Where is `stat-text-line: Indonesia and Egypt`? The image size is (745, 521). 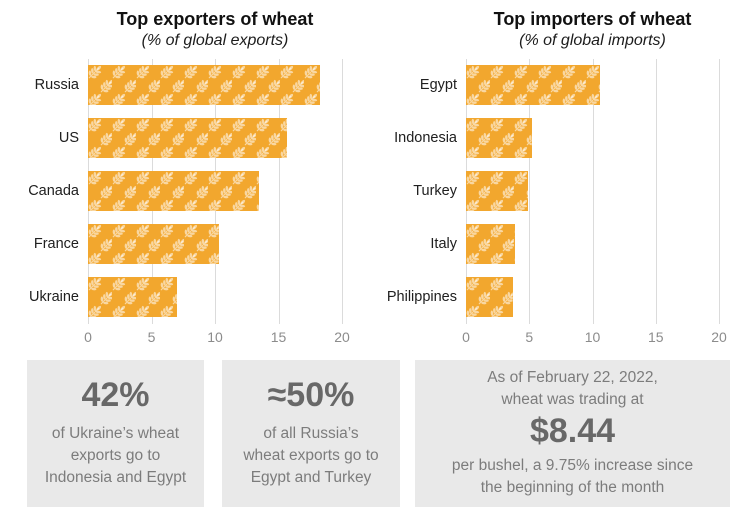
stat-text-line: Indonesia and Egypt is located at coordinates (115, 477).